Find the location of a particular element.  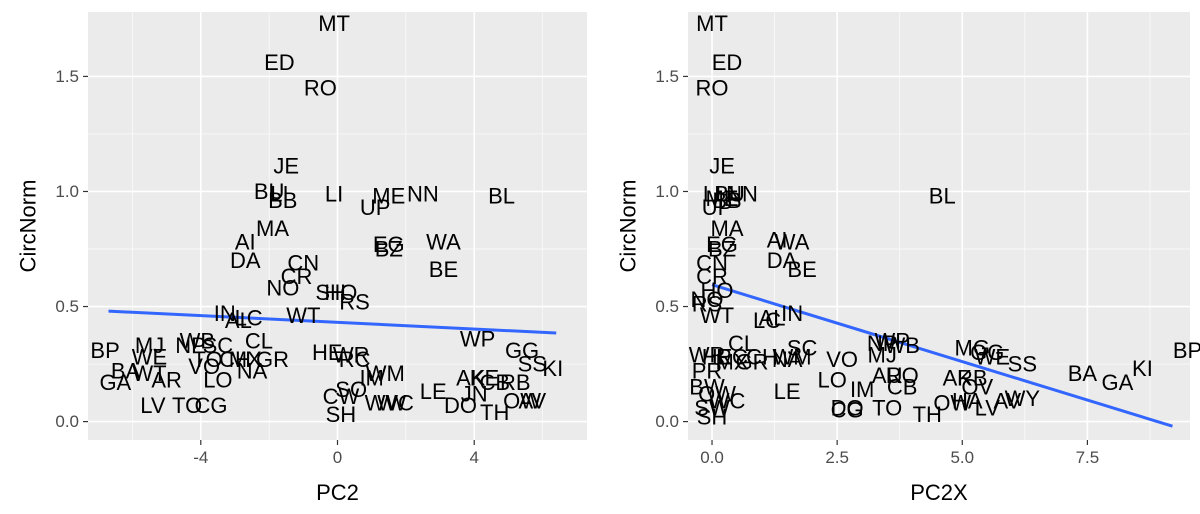

point-label-ch: CH is located at coordinates (235, 359).